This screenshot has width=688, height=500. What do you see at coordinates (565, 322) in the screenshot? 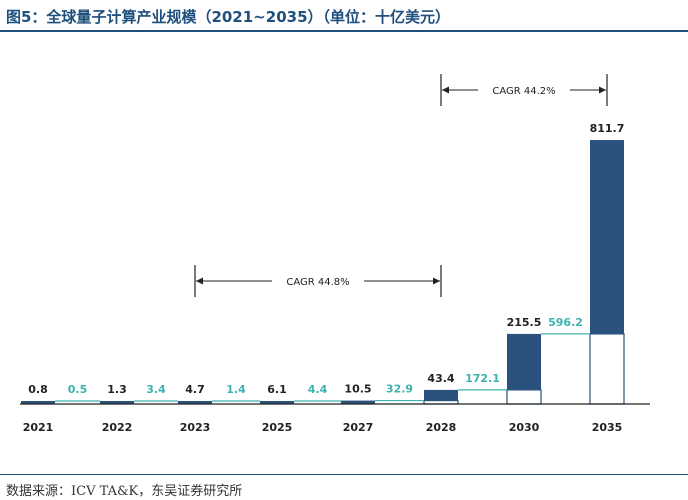
I see `increment-label-2035: 596.2` at bounding box center [565, 322].